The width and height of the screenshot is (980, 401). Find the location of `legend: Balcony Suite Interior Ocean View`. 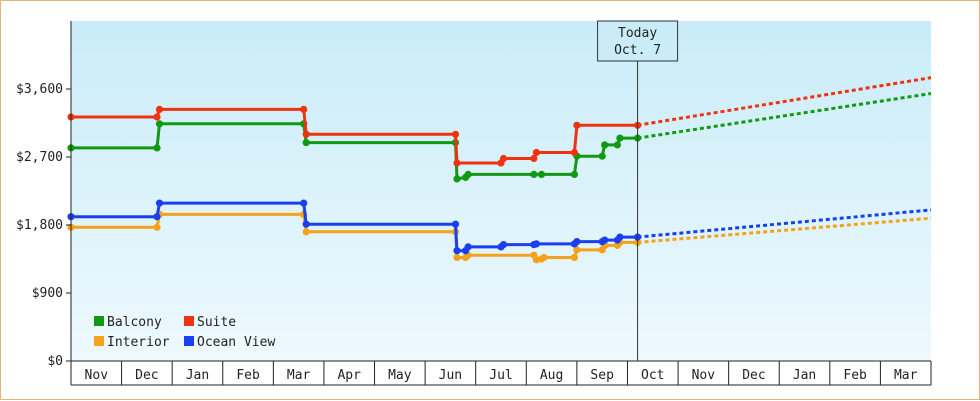

legend: Balcony Suite Interior Ocean View is located at coordinates (184, 332).